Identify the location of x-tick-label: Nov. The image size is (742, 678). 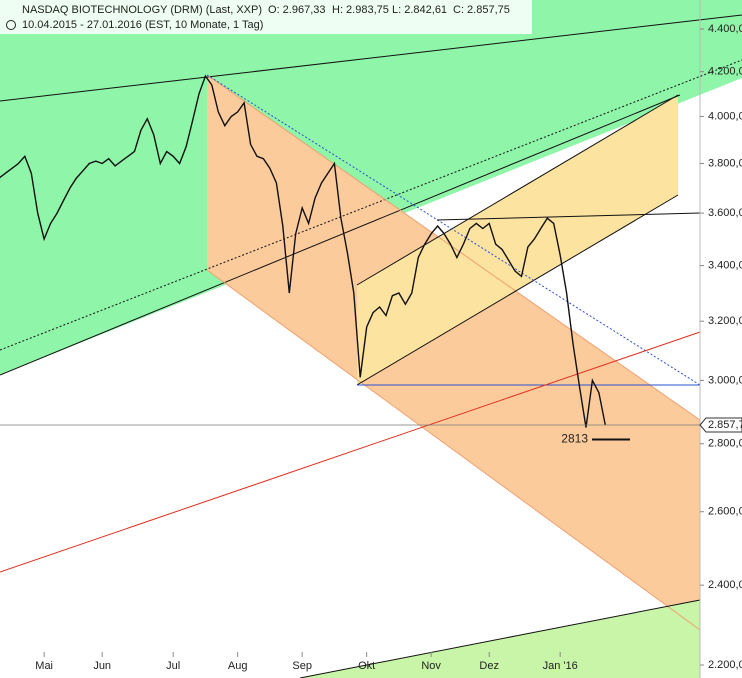
(431, 666).